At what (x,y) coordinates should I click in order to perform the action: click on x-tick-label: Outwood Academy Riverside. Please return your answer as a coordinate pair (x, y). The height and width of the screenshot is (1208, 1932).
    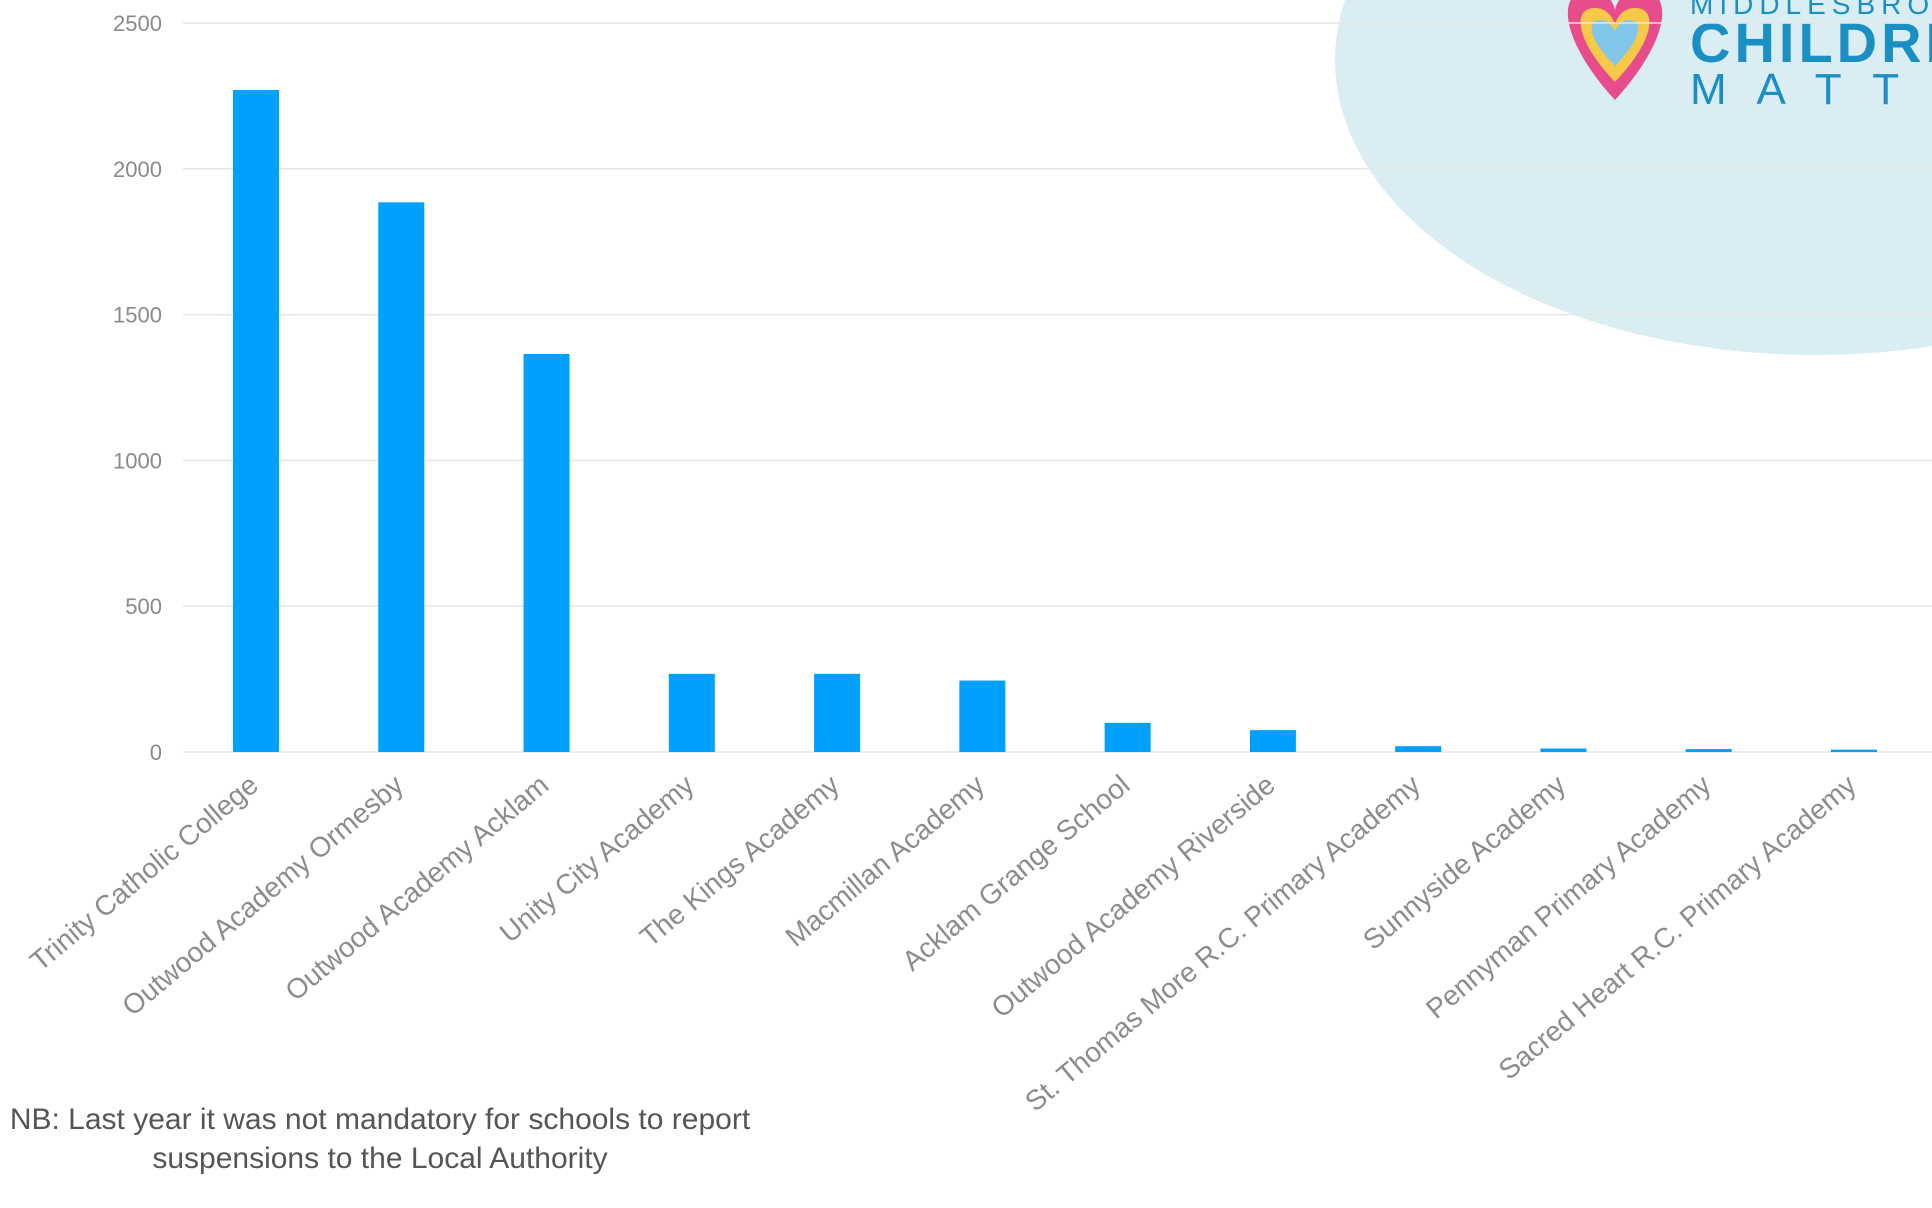
    Looking at the image, I should click on (1132, 896).